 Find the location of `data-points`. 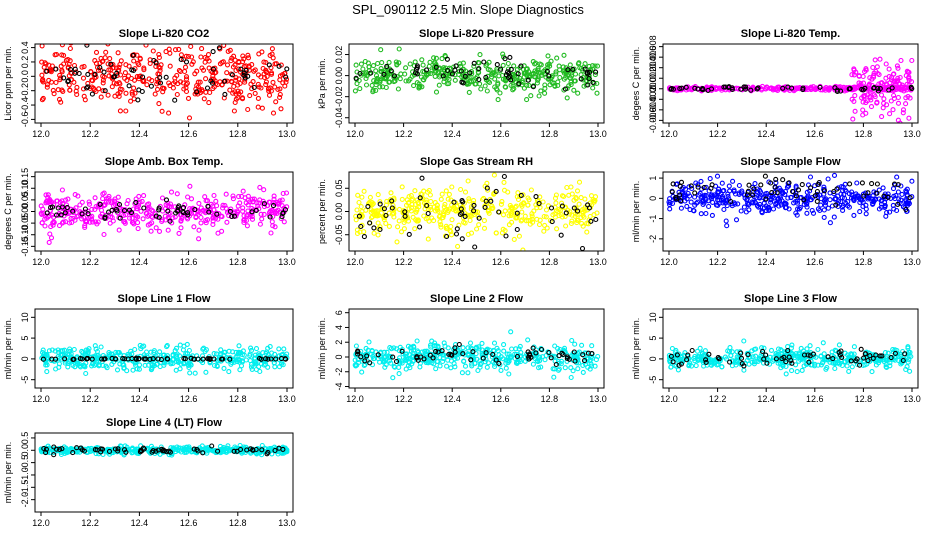

data-points is located at coordinates (164, 214).